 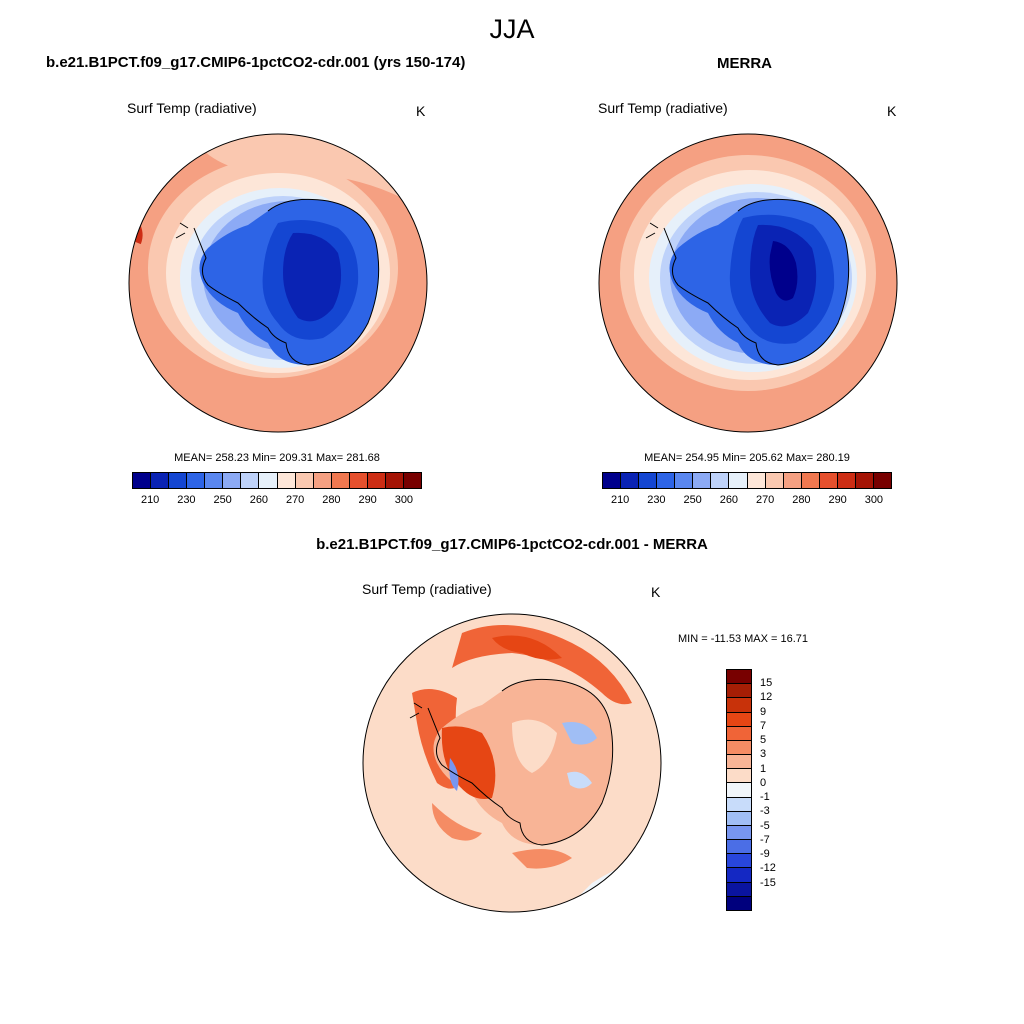 I want to click on obs-units-label: K, so click(x=892, y=111).